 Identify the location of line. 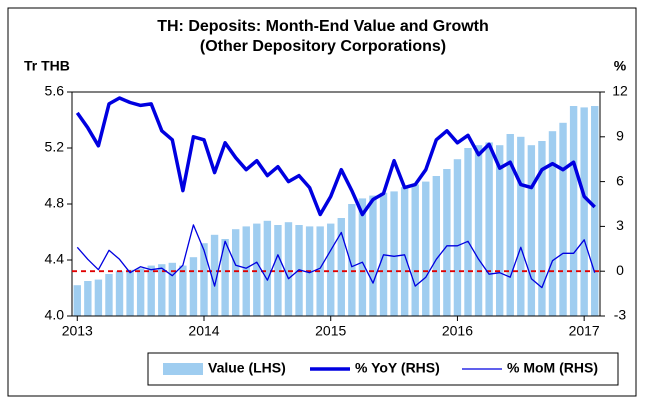
(336, 256).